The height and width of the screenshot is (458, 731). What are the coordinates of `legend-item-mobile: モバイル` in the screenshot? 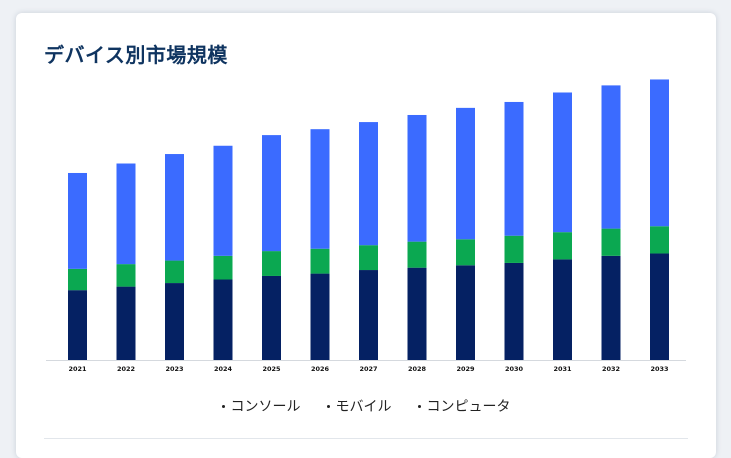 It's located at (359, 406).